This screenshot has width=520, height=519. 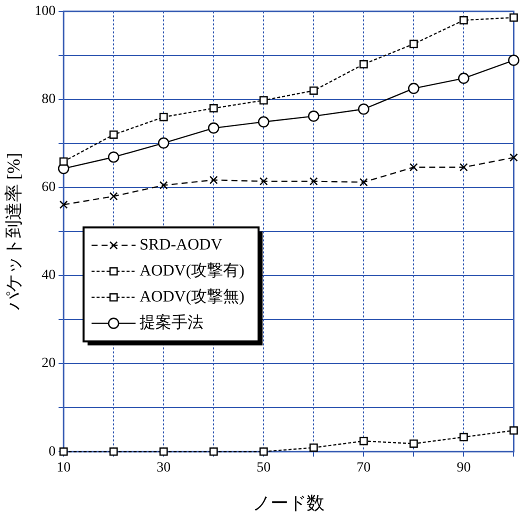 I want to click on x-tick-label: 50, so click(x=263, y=468).